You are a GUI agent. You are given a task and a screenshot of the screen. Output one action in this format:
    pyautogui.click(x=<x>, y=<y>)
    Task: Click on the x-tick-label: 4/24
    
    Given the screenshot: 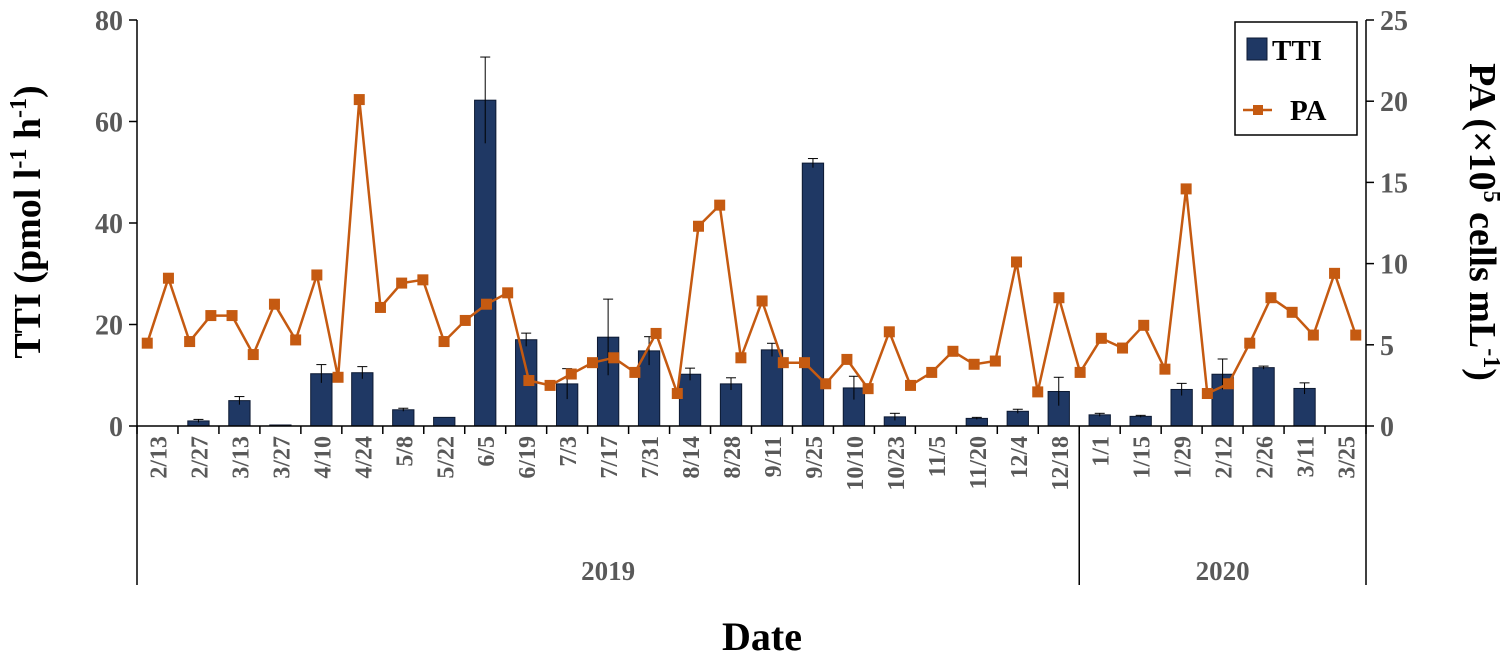 What is the action you would take?
    pyautogui.click(x=364, y=457)
    